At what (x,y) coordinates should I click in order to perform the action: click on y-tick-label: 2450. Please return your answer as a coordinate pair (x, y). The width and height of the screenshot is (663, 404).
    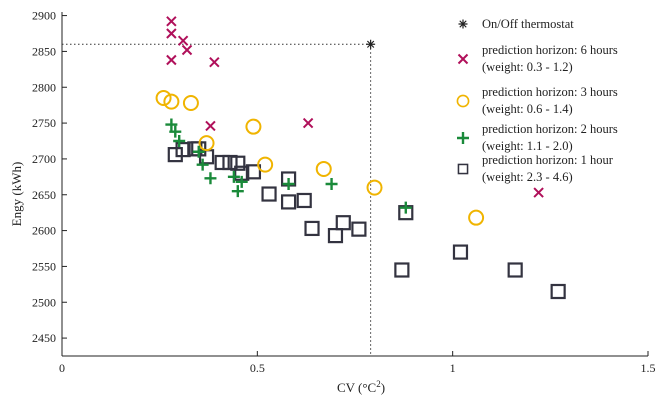
    Looking at the image, I should click on (44, 338).